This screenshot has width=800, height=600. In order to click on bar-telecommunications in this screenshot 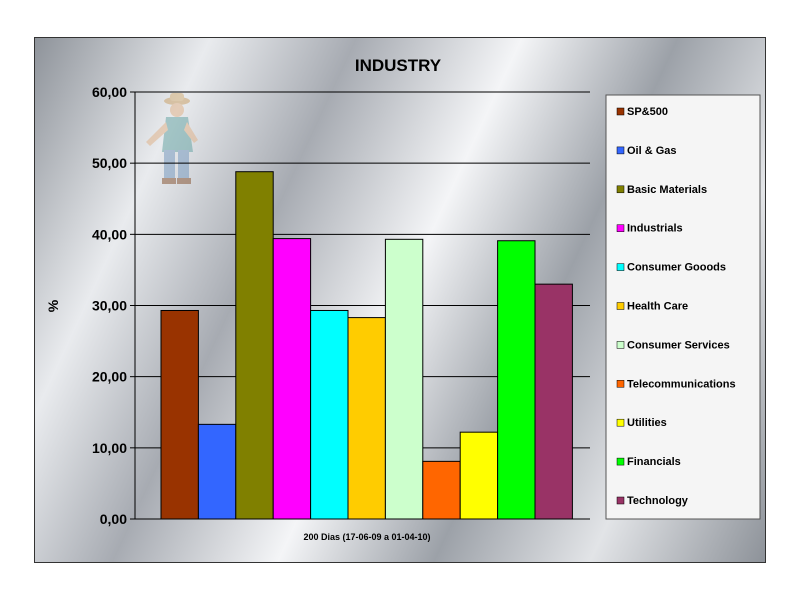, I will do `click(441, 490)`.